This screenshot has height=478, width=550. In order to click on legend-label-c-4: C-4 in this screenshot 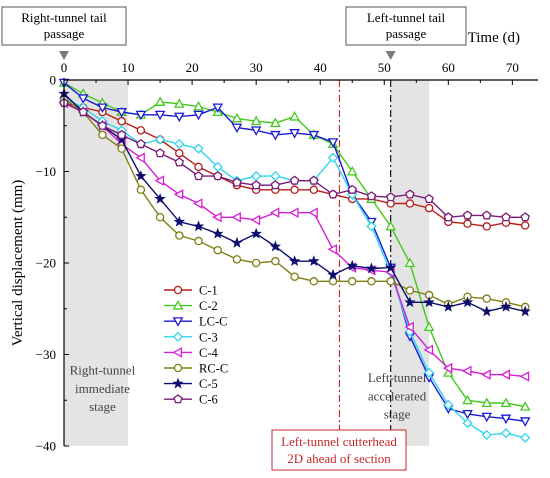, I will do `click(209, 353)`.